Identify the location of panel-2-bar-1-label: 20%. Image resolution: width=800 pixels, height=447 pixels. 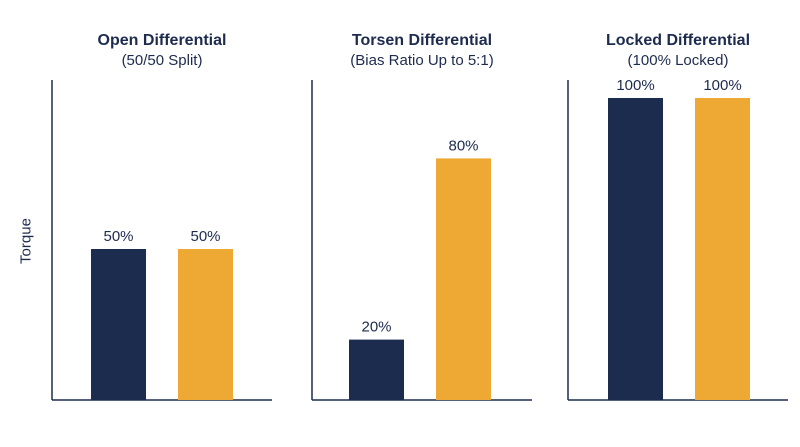
(376, 327).